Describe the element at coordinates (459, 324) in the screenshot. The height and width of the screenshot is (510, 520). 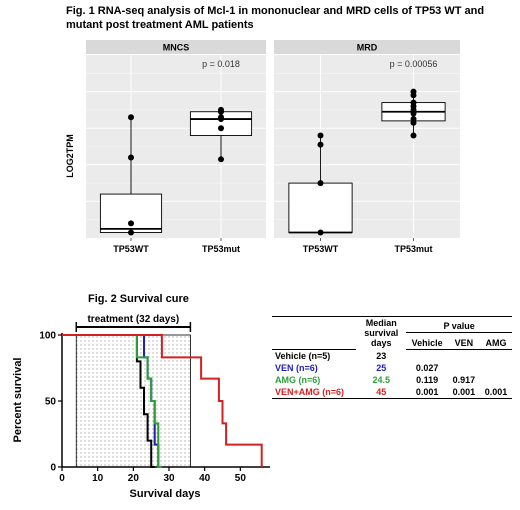
I see `header-pvalue: P value` at that location.